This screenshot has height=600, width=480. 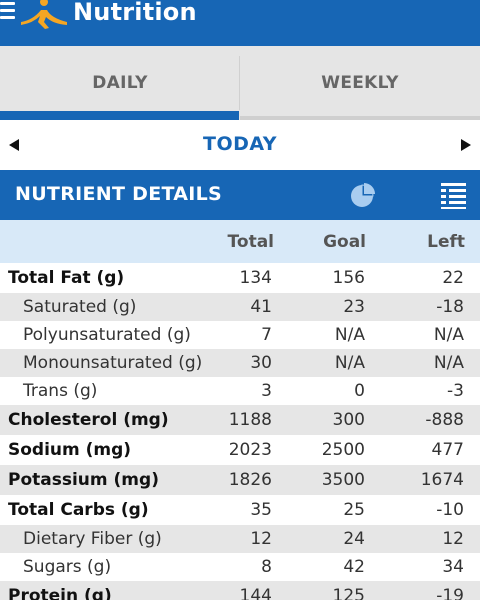 What do you see at coordinates (250, 450) in the screenshot?
I see `row-total: 2023` at bounding box center [250, 450].